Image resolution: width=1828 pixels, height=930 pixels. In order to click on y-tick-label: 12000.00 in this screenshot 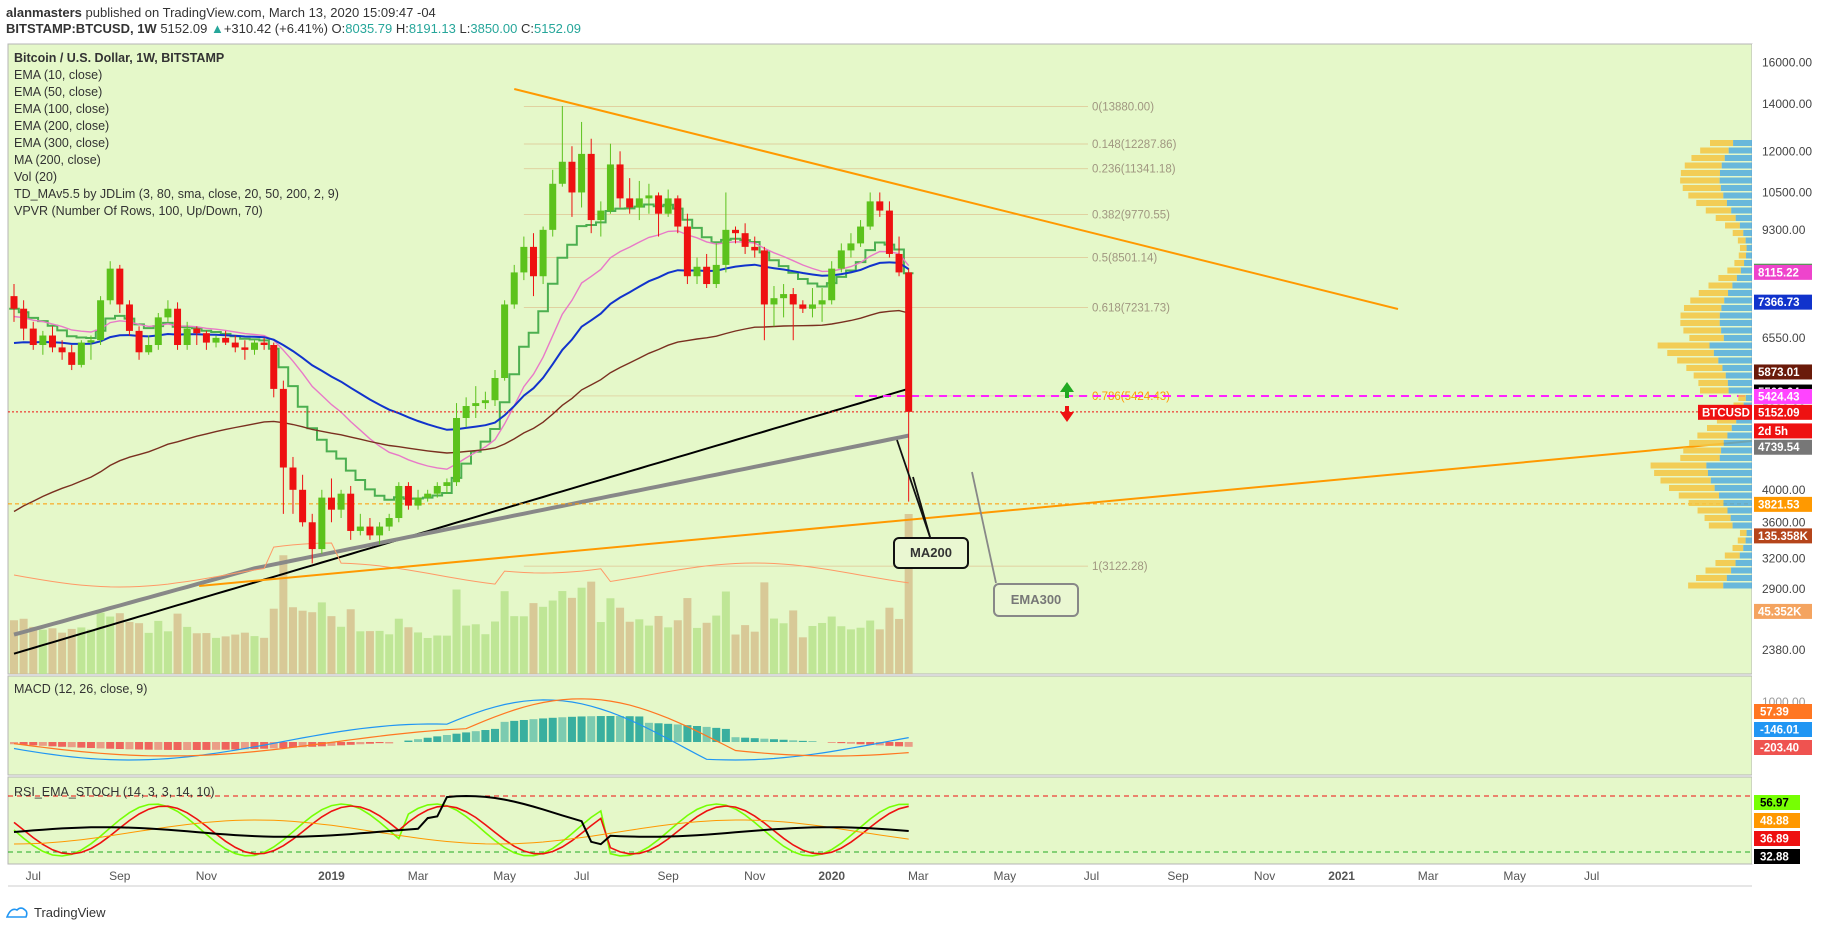, I will do `click(1787, 151)`.